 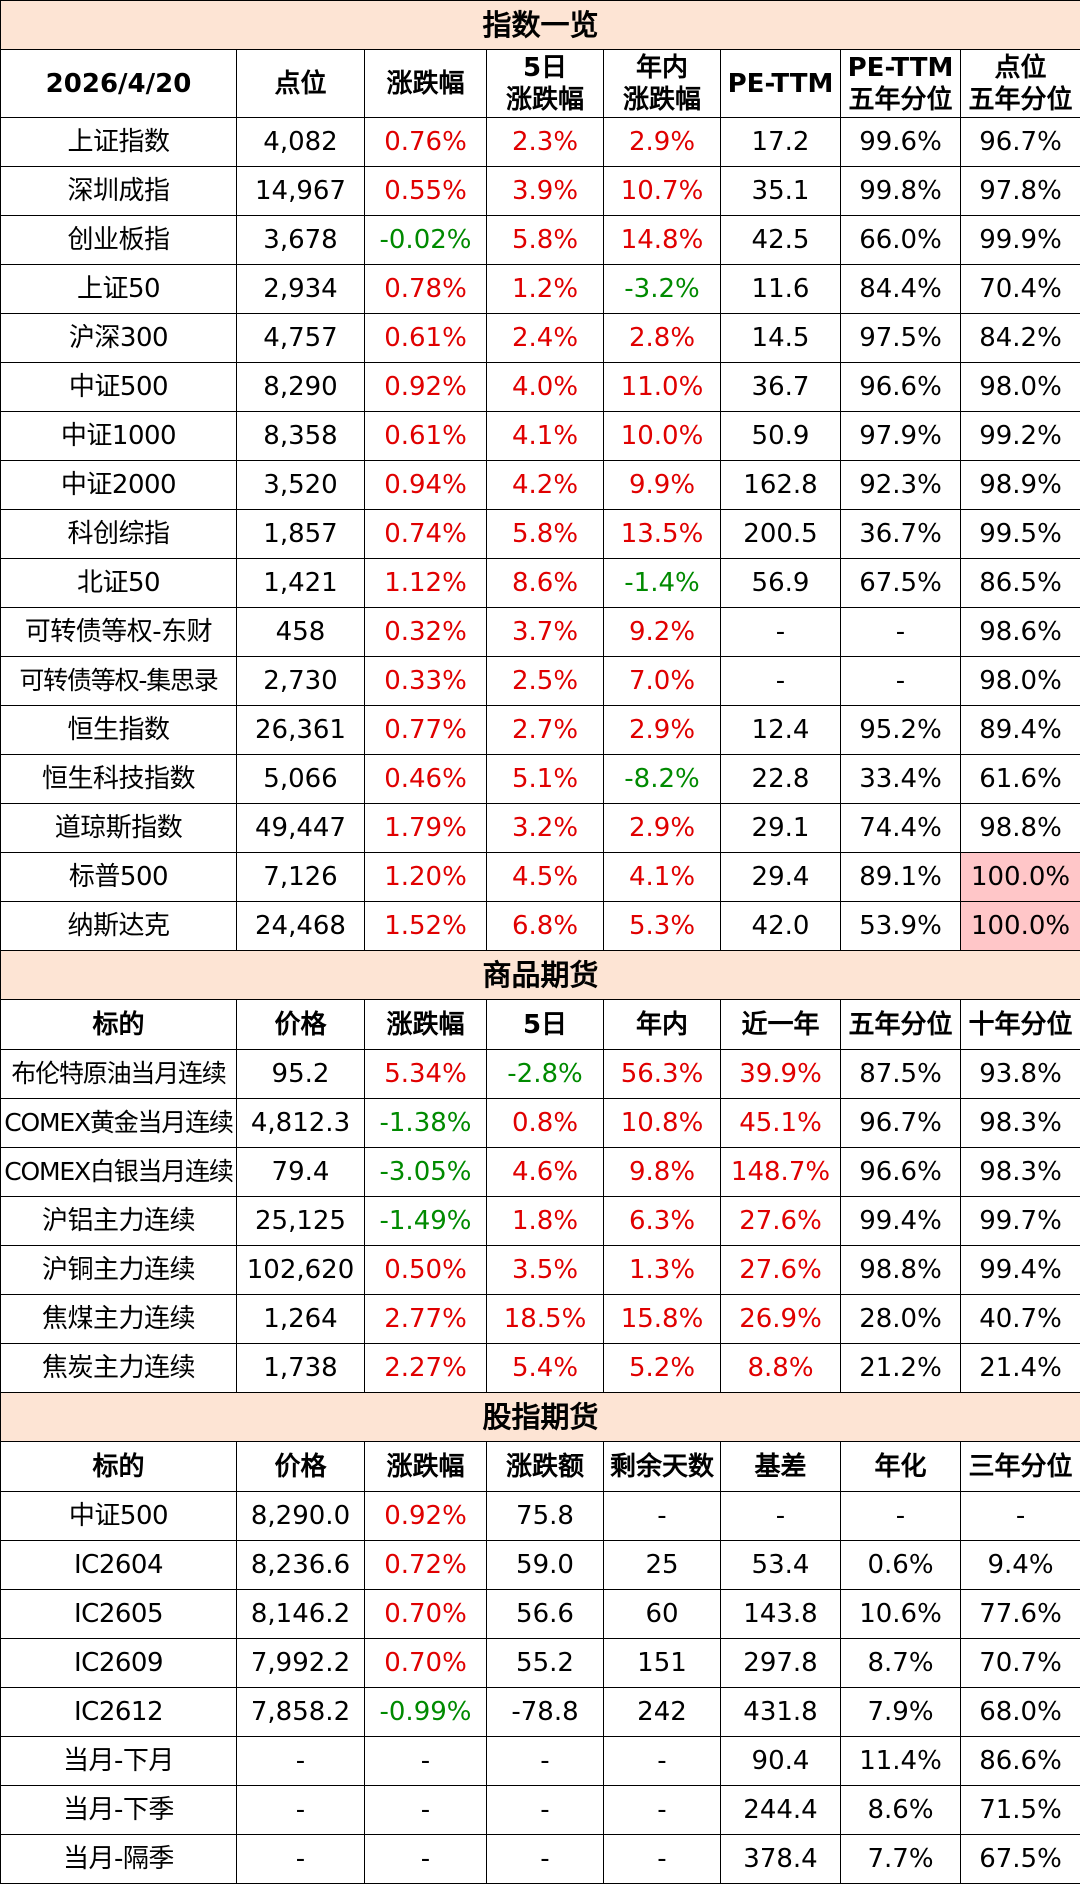 What do you see at coordinates (118, 1565) in the screenshot?
I see `futures-name-cell: IC2604` at bounding box center [118, 1565].